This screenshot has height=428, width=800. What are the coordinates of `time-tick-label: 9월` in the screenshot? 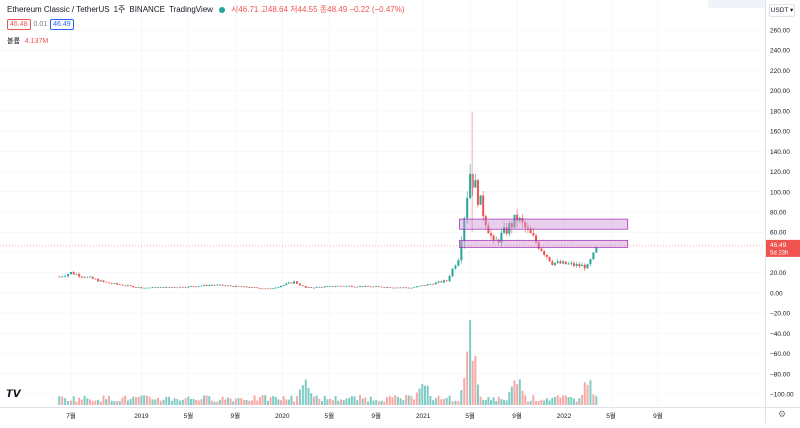 It's located at (236, 415).